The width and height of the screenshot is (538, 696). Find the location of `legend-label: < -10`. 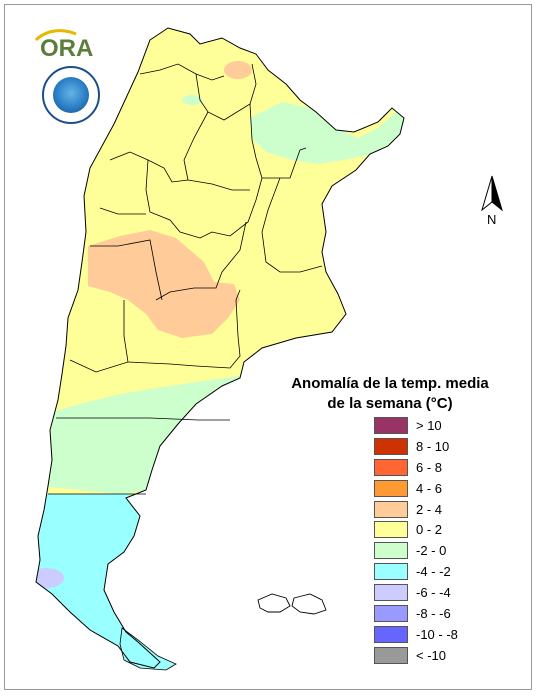

legend-label: < -10 is located at coordinates (431, 655).